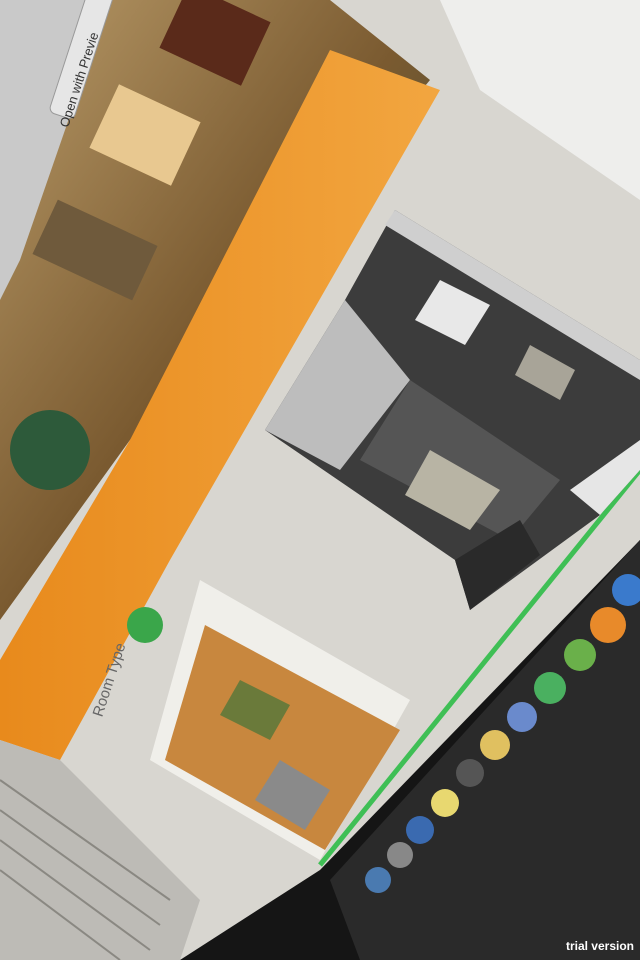 The width and height of the screenshot is (640, 960). I want to click on floor-plan, so click(282, 737).